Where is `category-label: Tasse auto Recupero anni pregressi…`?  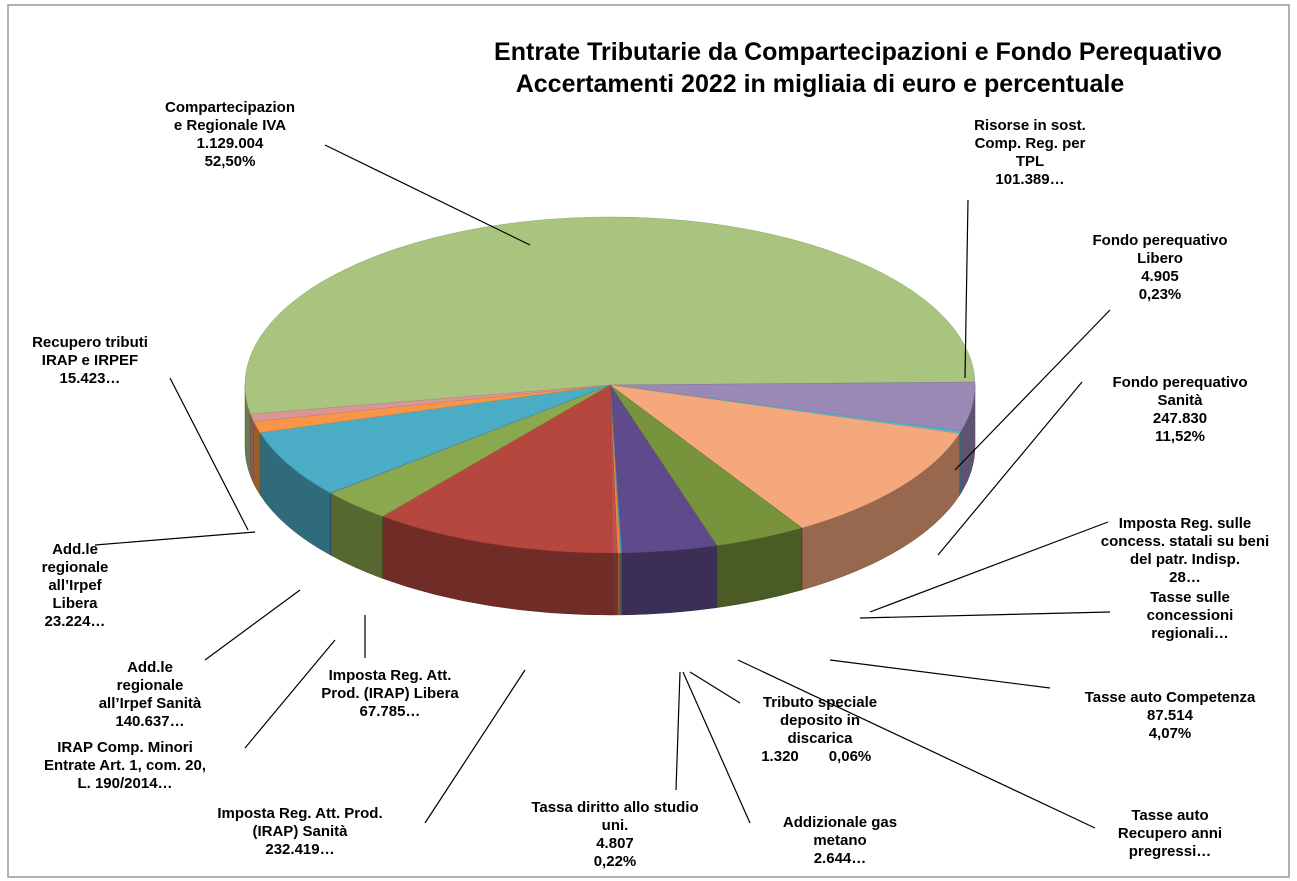
category-label: Tasse auto Recupero anni pregressi… is located at coordinates (1170, 833).